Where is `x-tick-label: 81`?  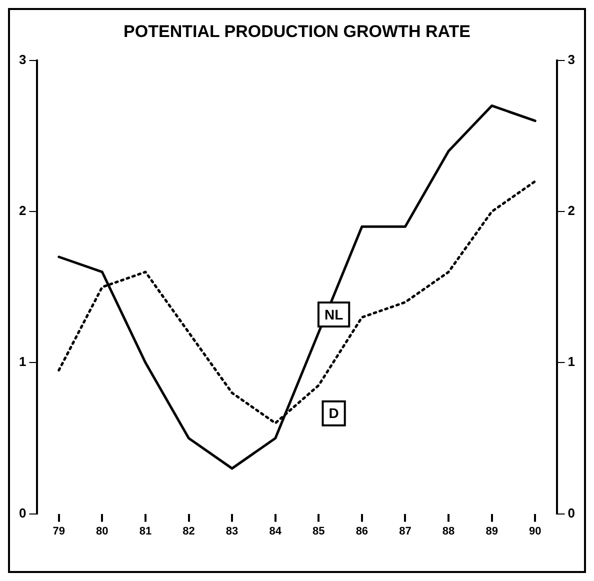 x-tick-label: 81 is located at coordinates (145, 531).